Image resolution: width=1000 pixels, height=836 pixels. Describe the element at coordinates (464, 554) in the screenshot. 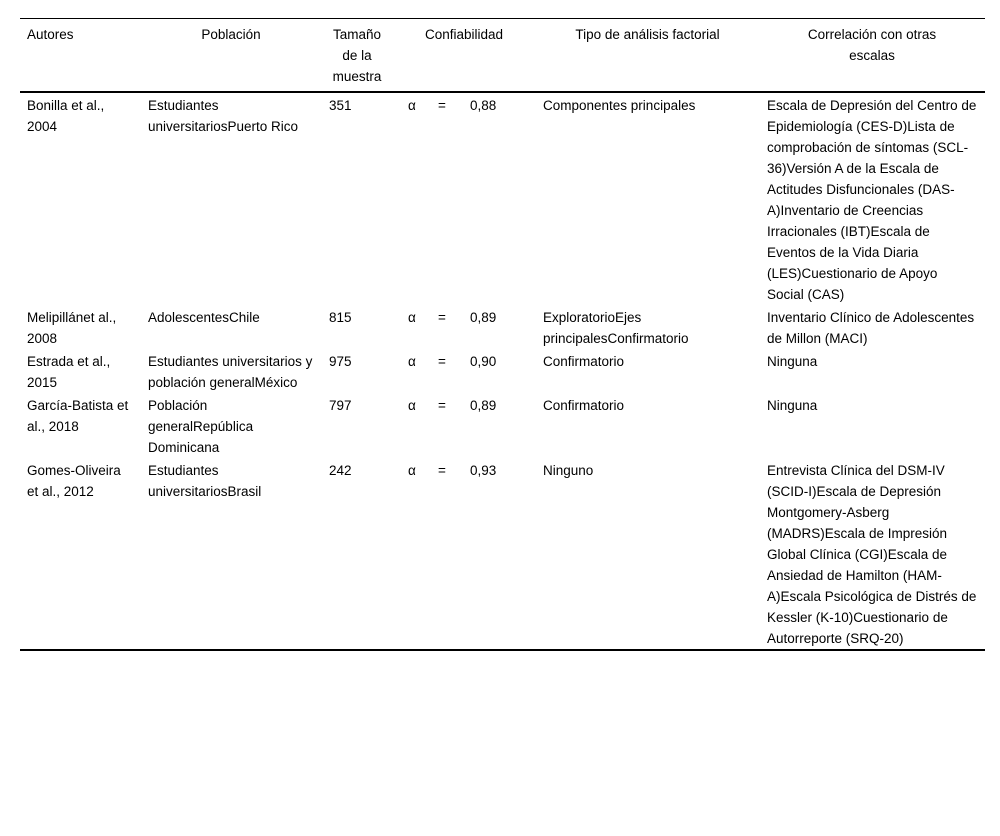

I see `cell-confiabilidad: α = 0,93` at that location.